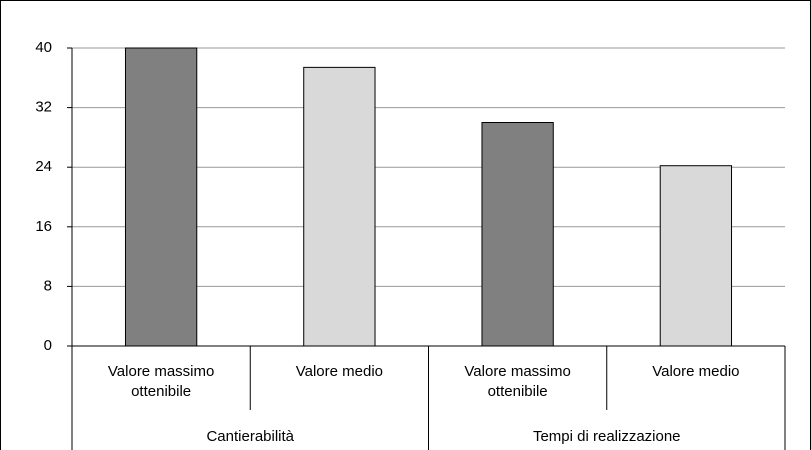 This screenshot has width=811, height=450. Describe the element at coordinates (43, 226) in the screenshot. I see `y-tick-label: 16` at that location.